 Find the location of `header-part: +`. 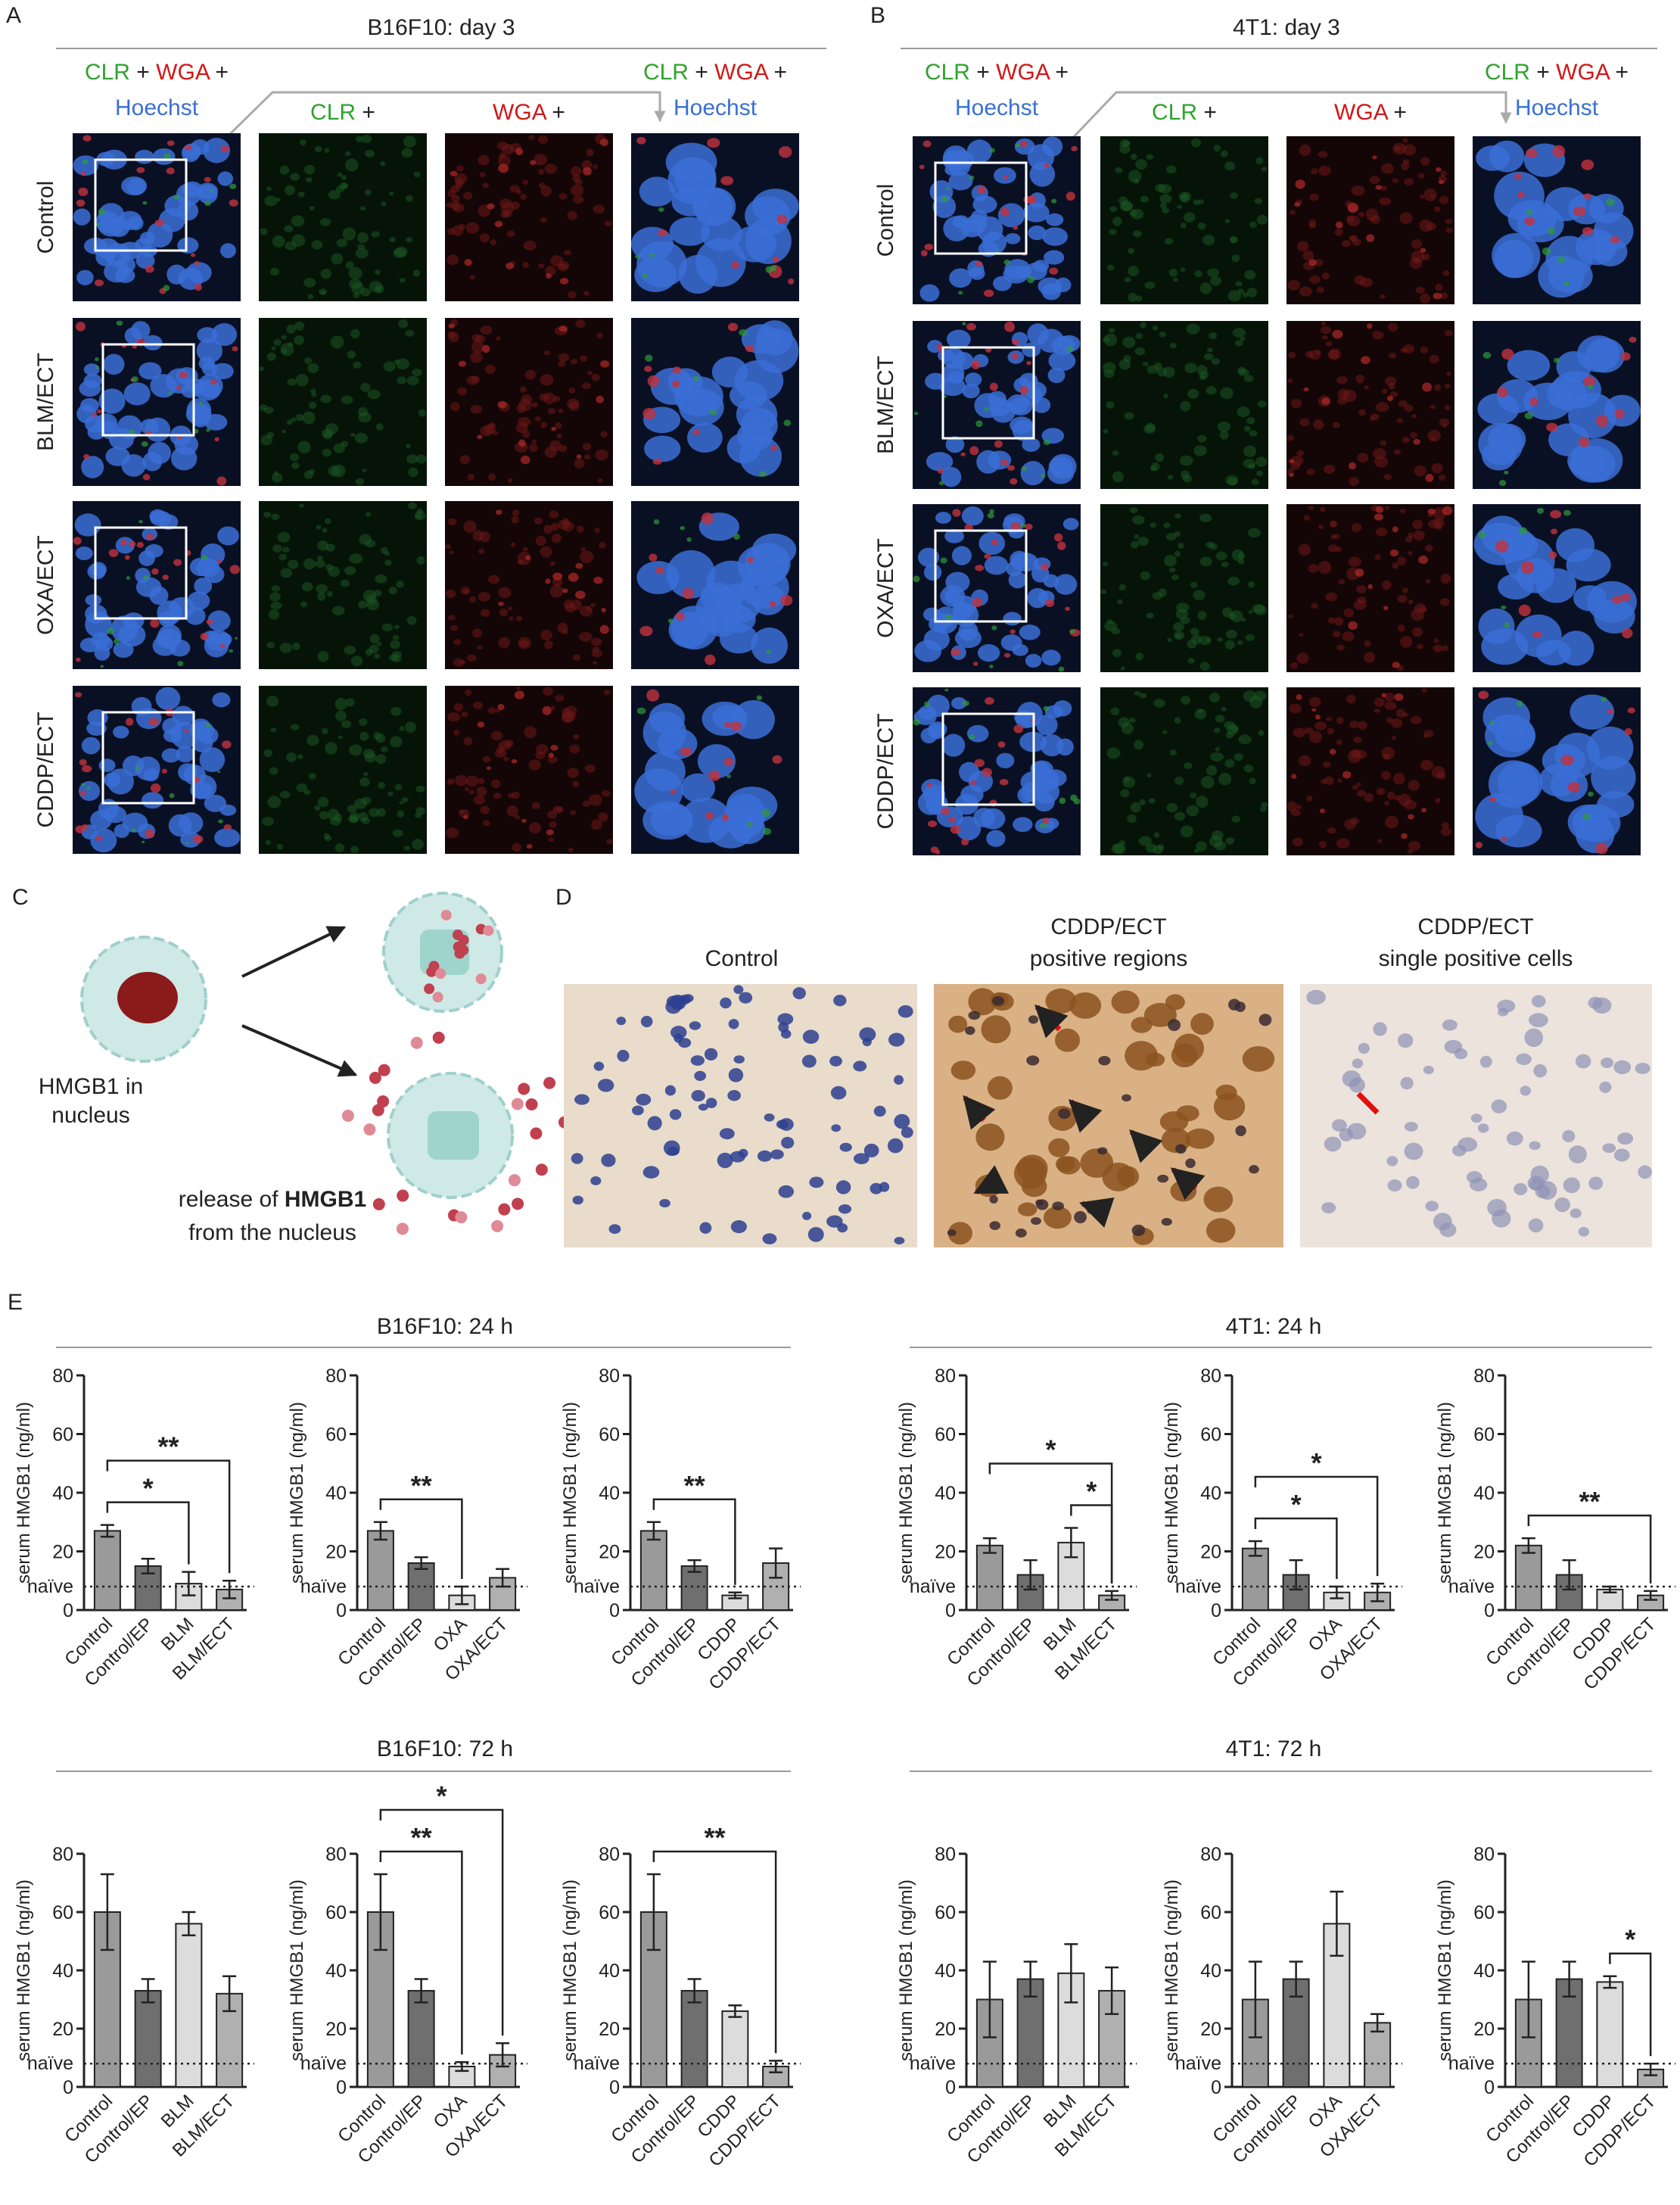

header-part: + is located at coordinates (1062, 72).